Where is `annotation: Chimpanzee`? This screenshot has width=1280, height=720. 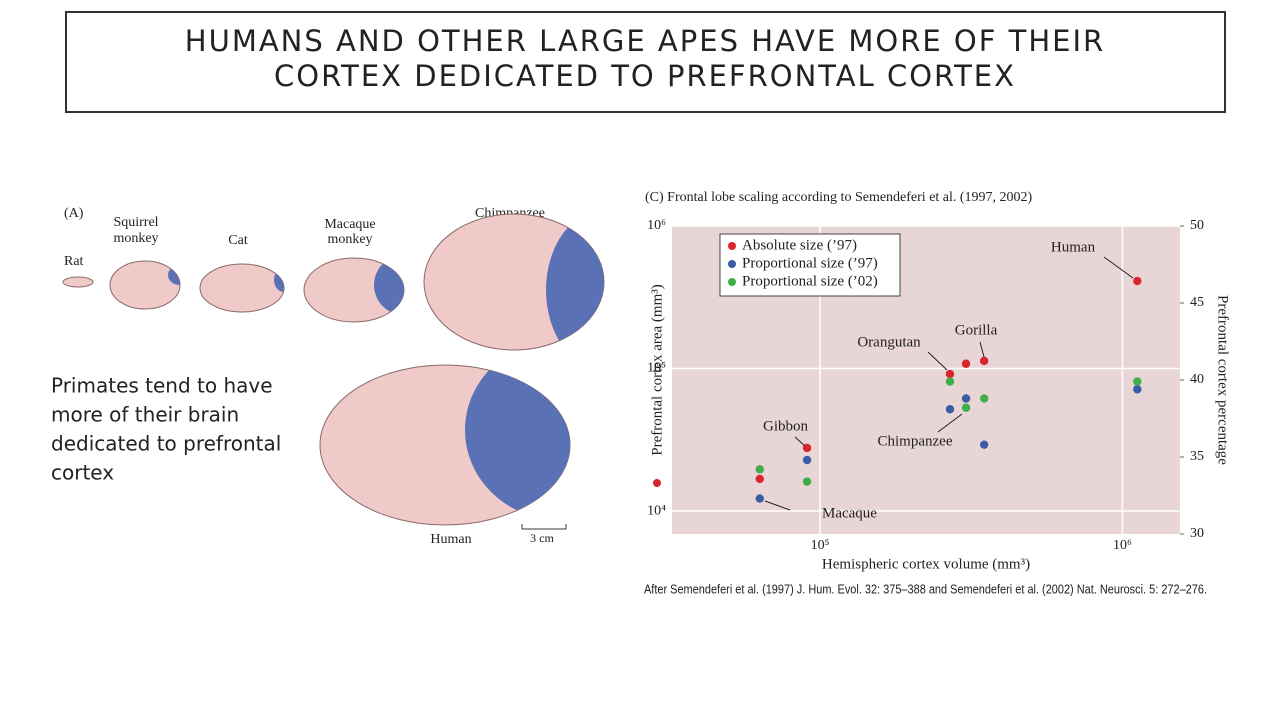
annotation: Chimpanzee is located at coordinates (915, 441).